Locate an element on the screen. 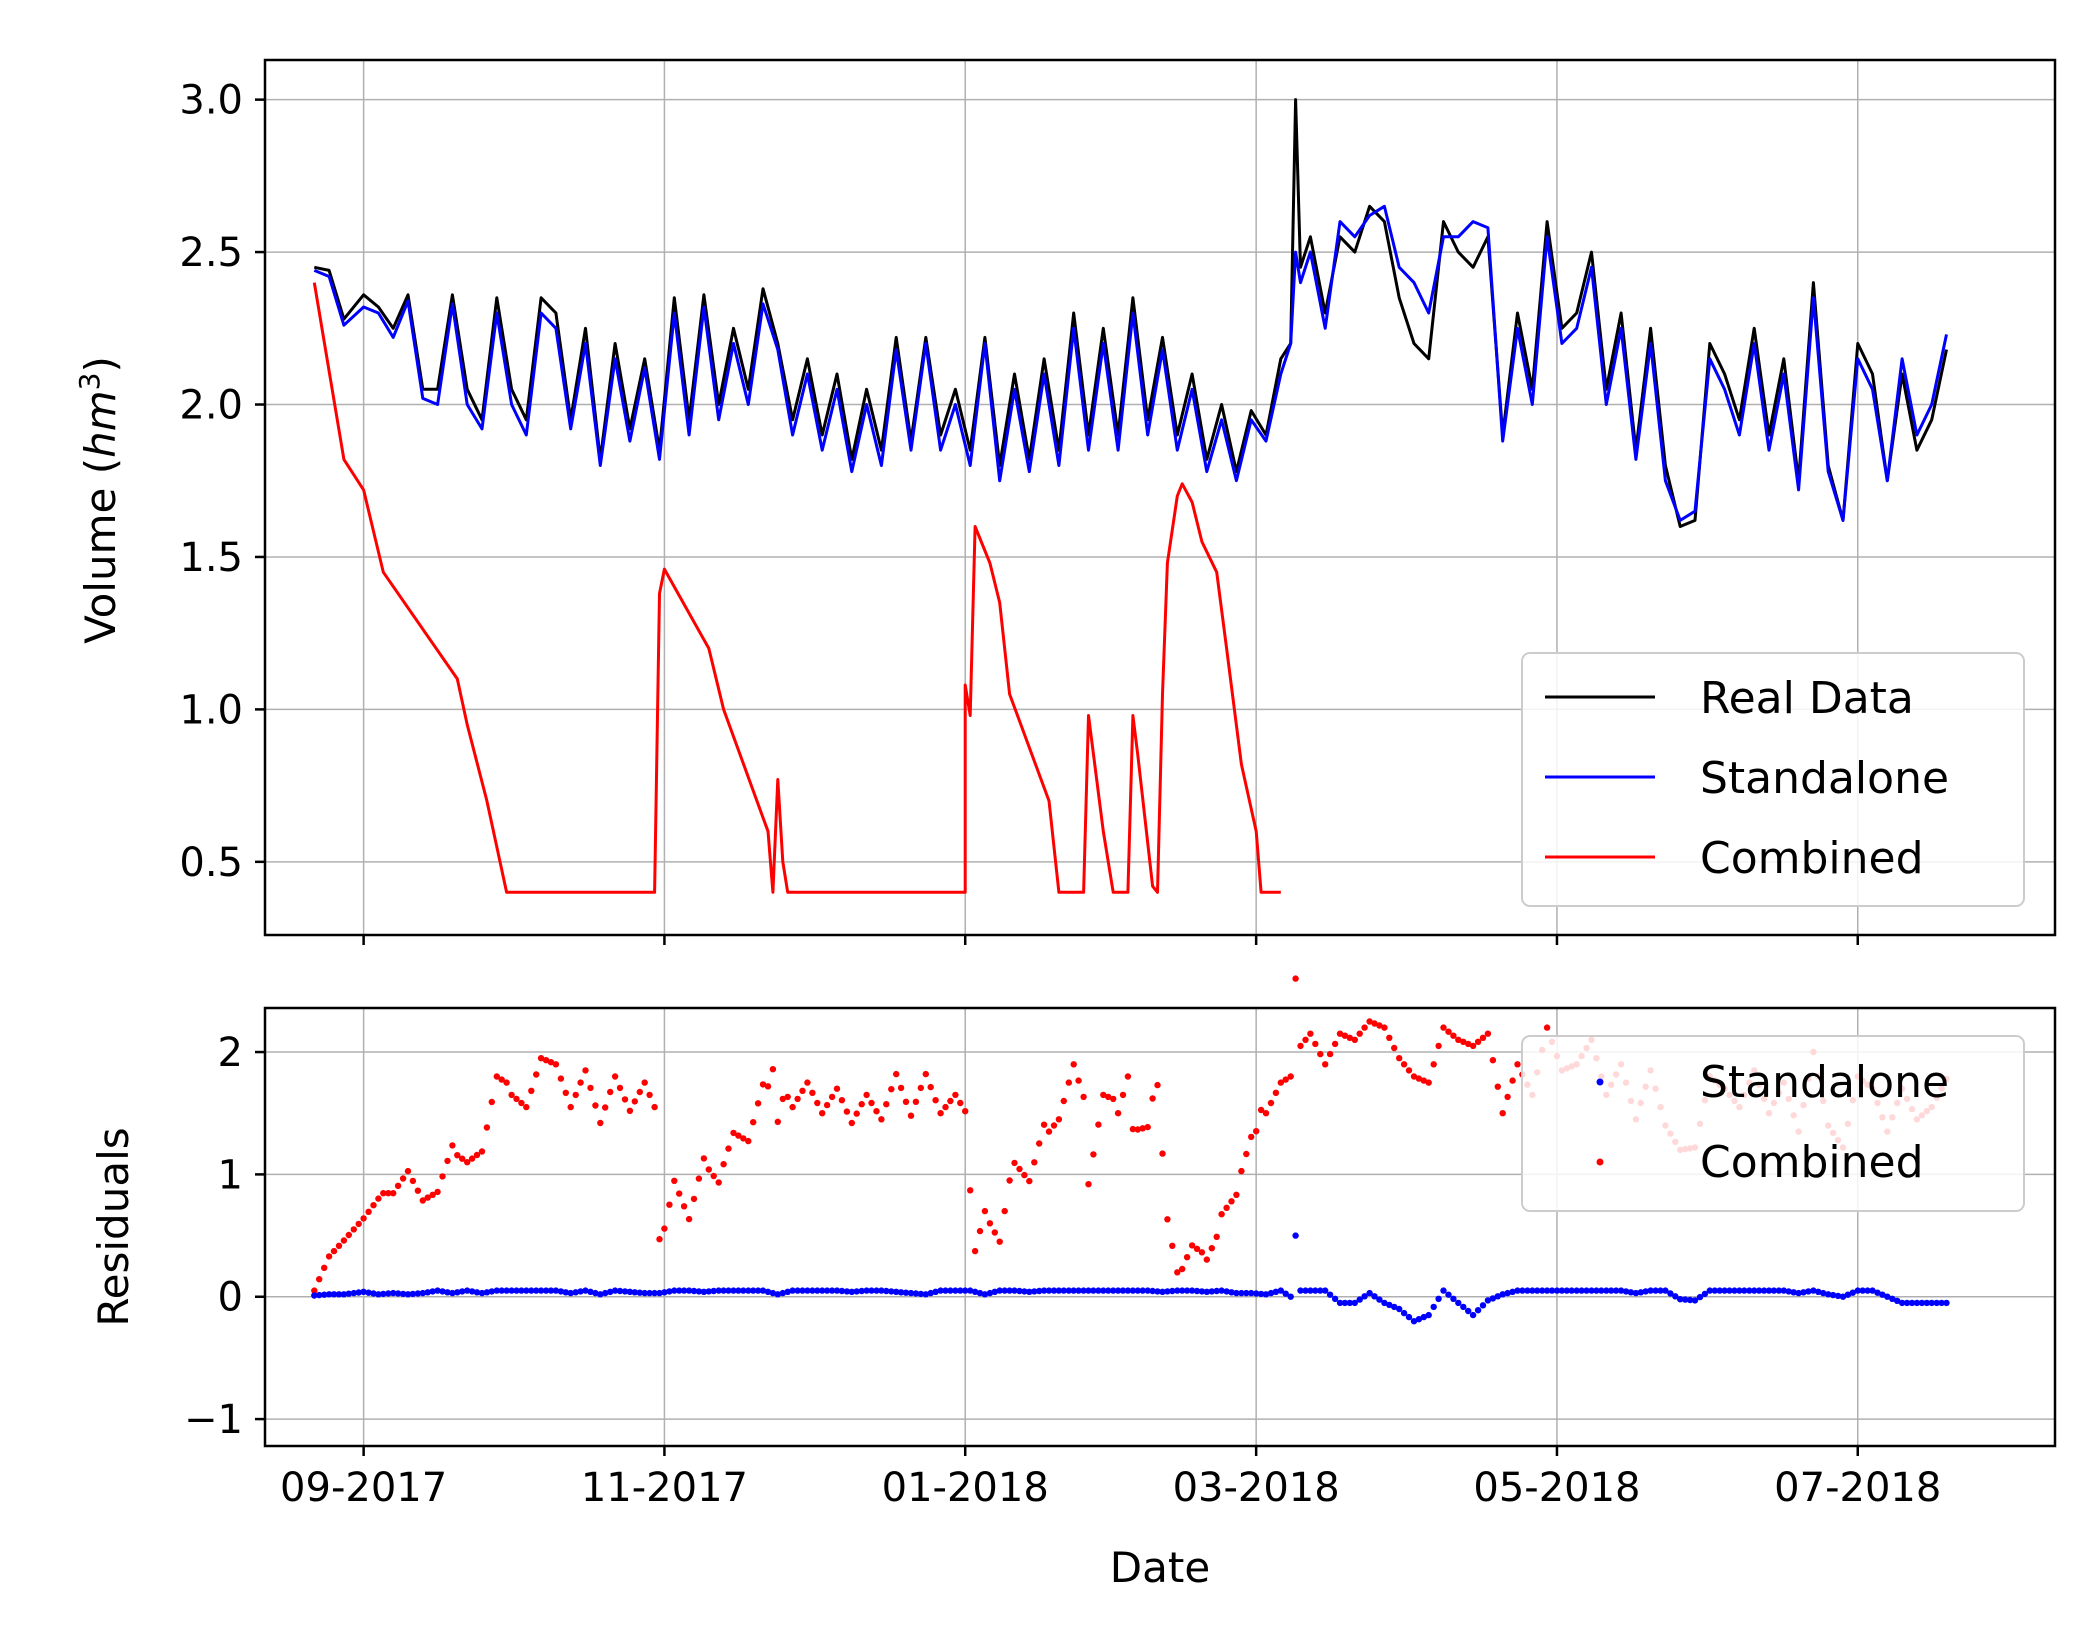 The image size is (2100, 1650). y-tick-label: 2 is located at coordinates (230, 1053).